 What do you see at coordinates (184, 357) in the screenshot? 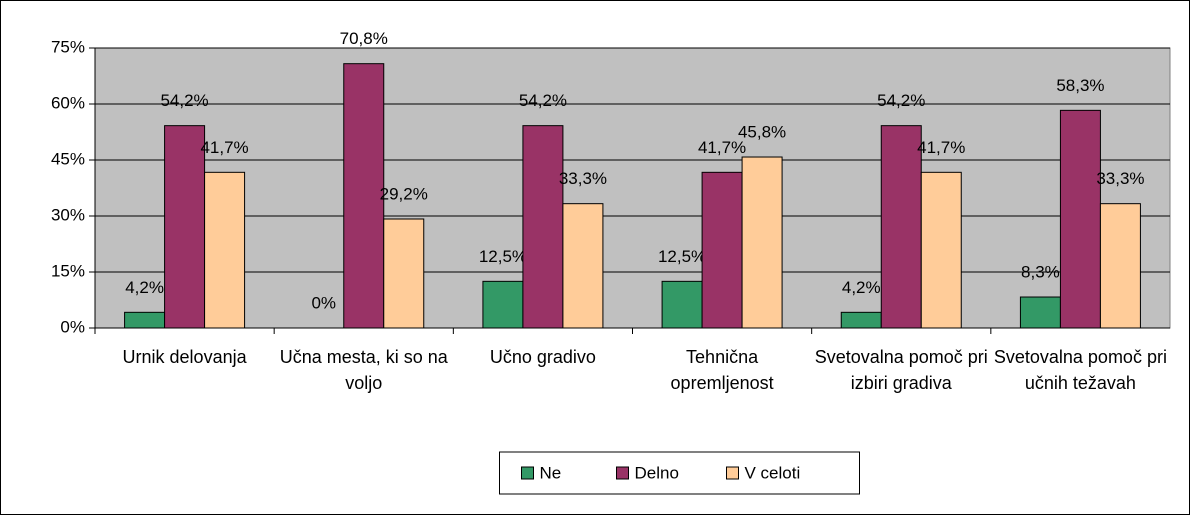
I see `x-tick-label: Urnik delovanja` at bounding box center [184, 357].